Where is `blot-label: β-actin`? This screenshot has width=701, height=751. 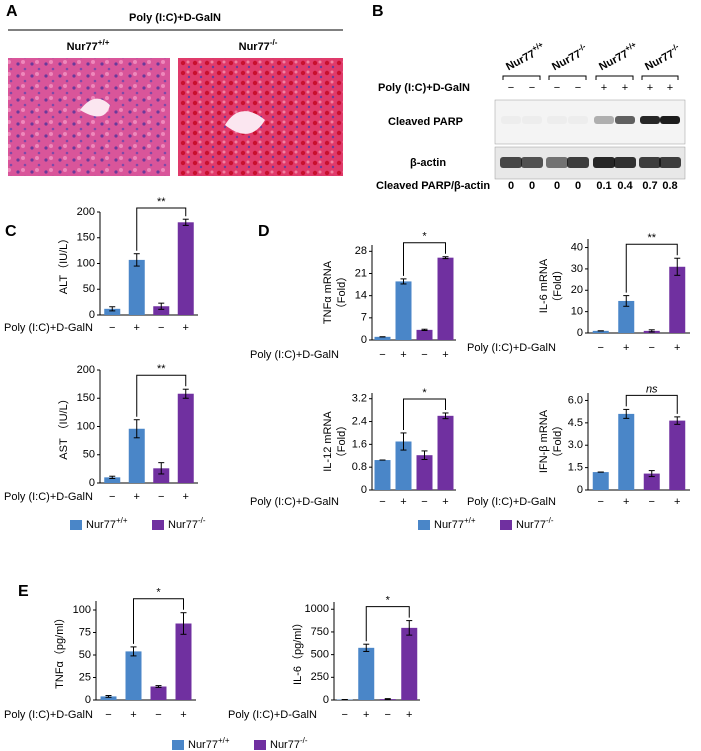 blot-label: β-actin is located at coordinates (428, 163).